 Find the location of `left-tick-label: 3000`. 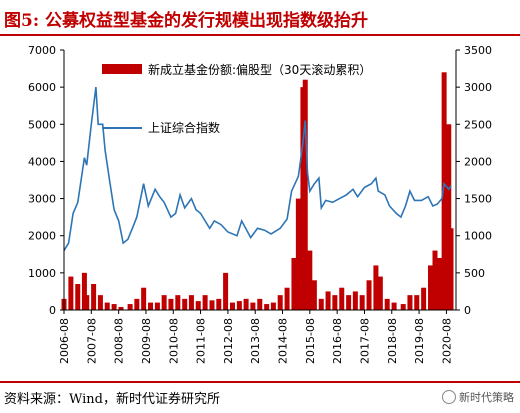

left-tick-label: 3000 is located at coordinates (42, 199).